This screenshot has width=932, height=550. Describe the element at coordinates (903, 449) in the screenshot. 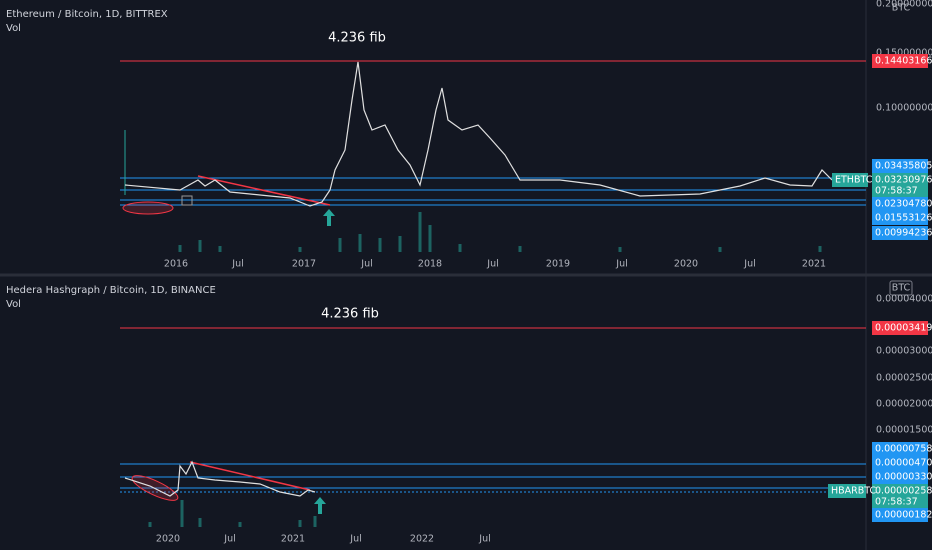

I see `level-label: 0.00000758` at that location.